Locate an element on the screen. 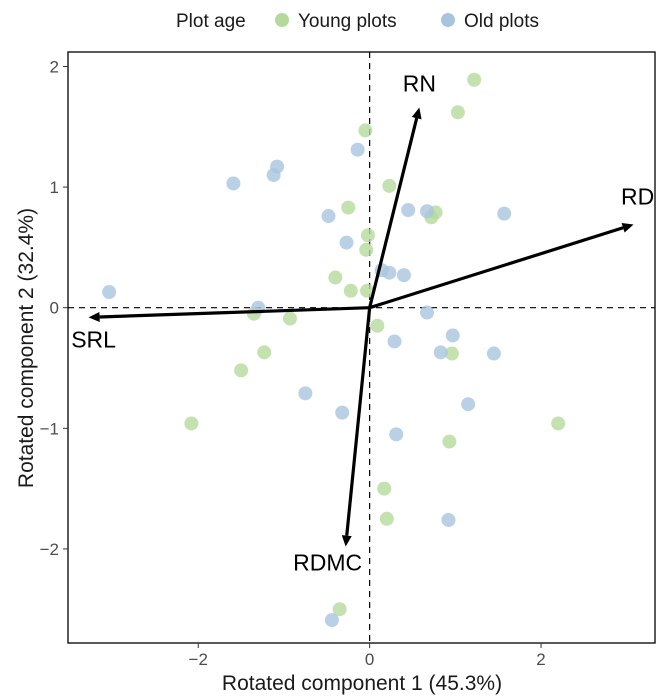 This screenshot has width=657, height=696. srl-arrow-head is located at coordinates (94, 316).